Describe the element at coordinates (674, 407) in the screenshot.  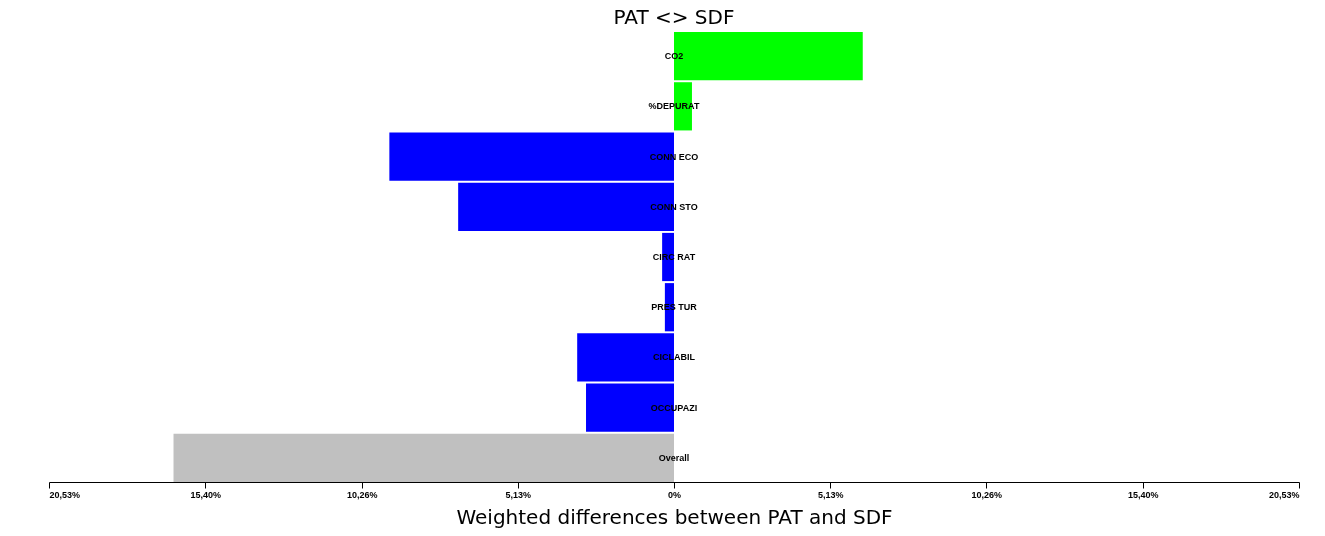
I see `y-tick-label: OCCUPAZI` at that location.